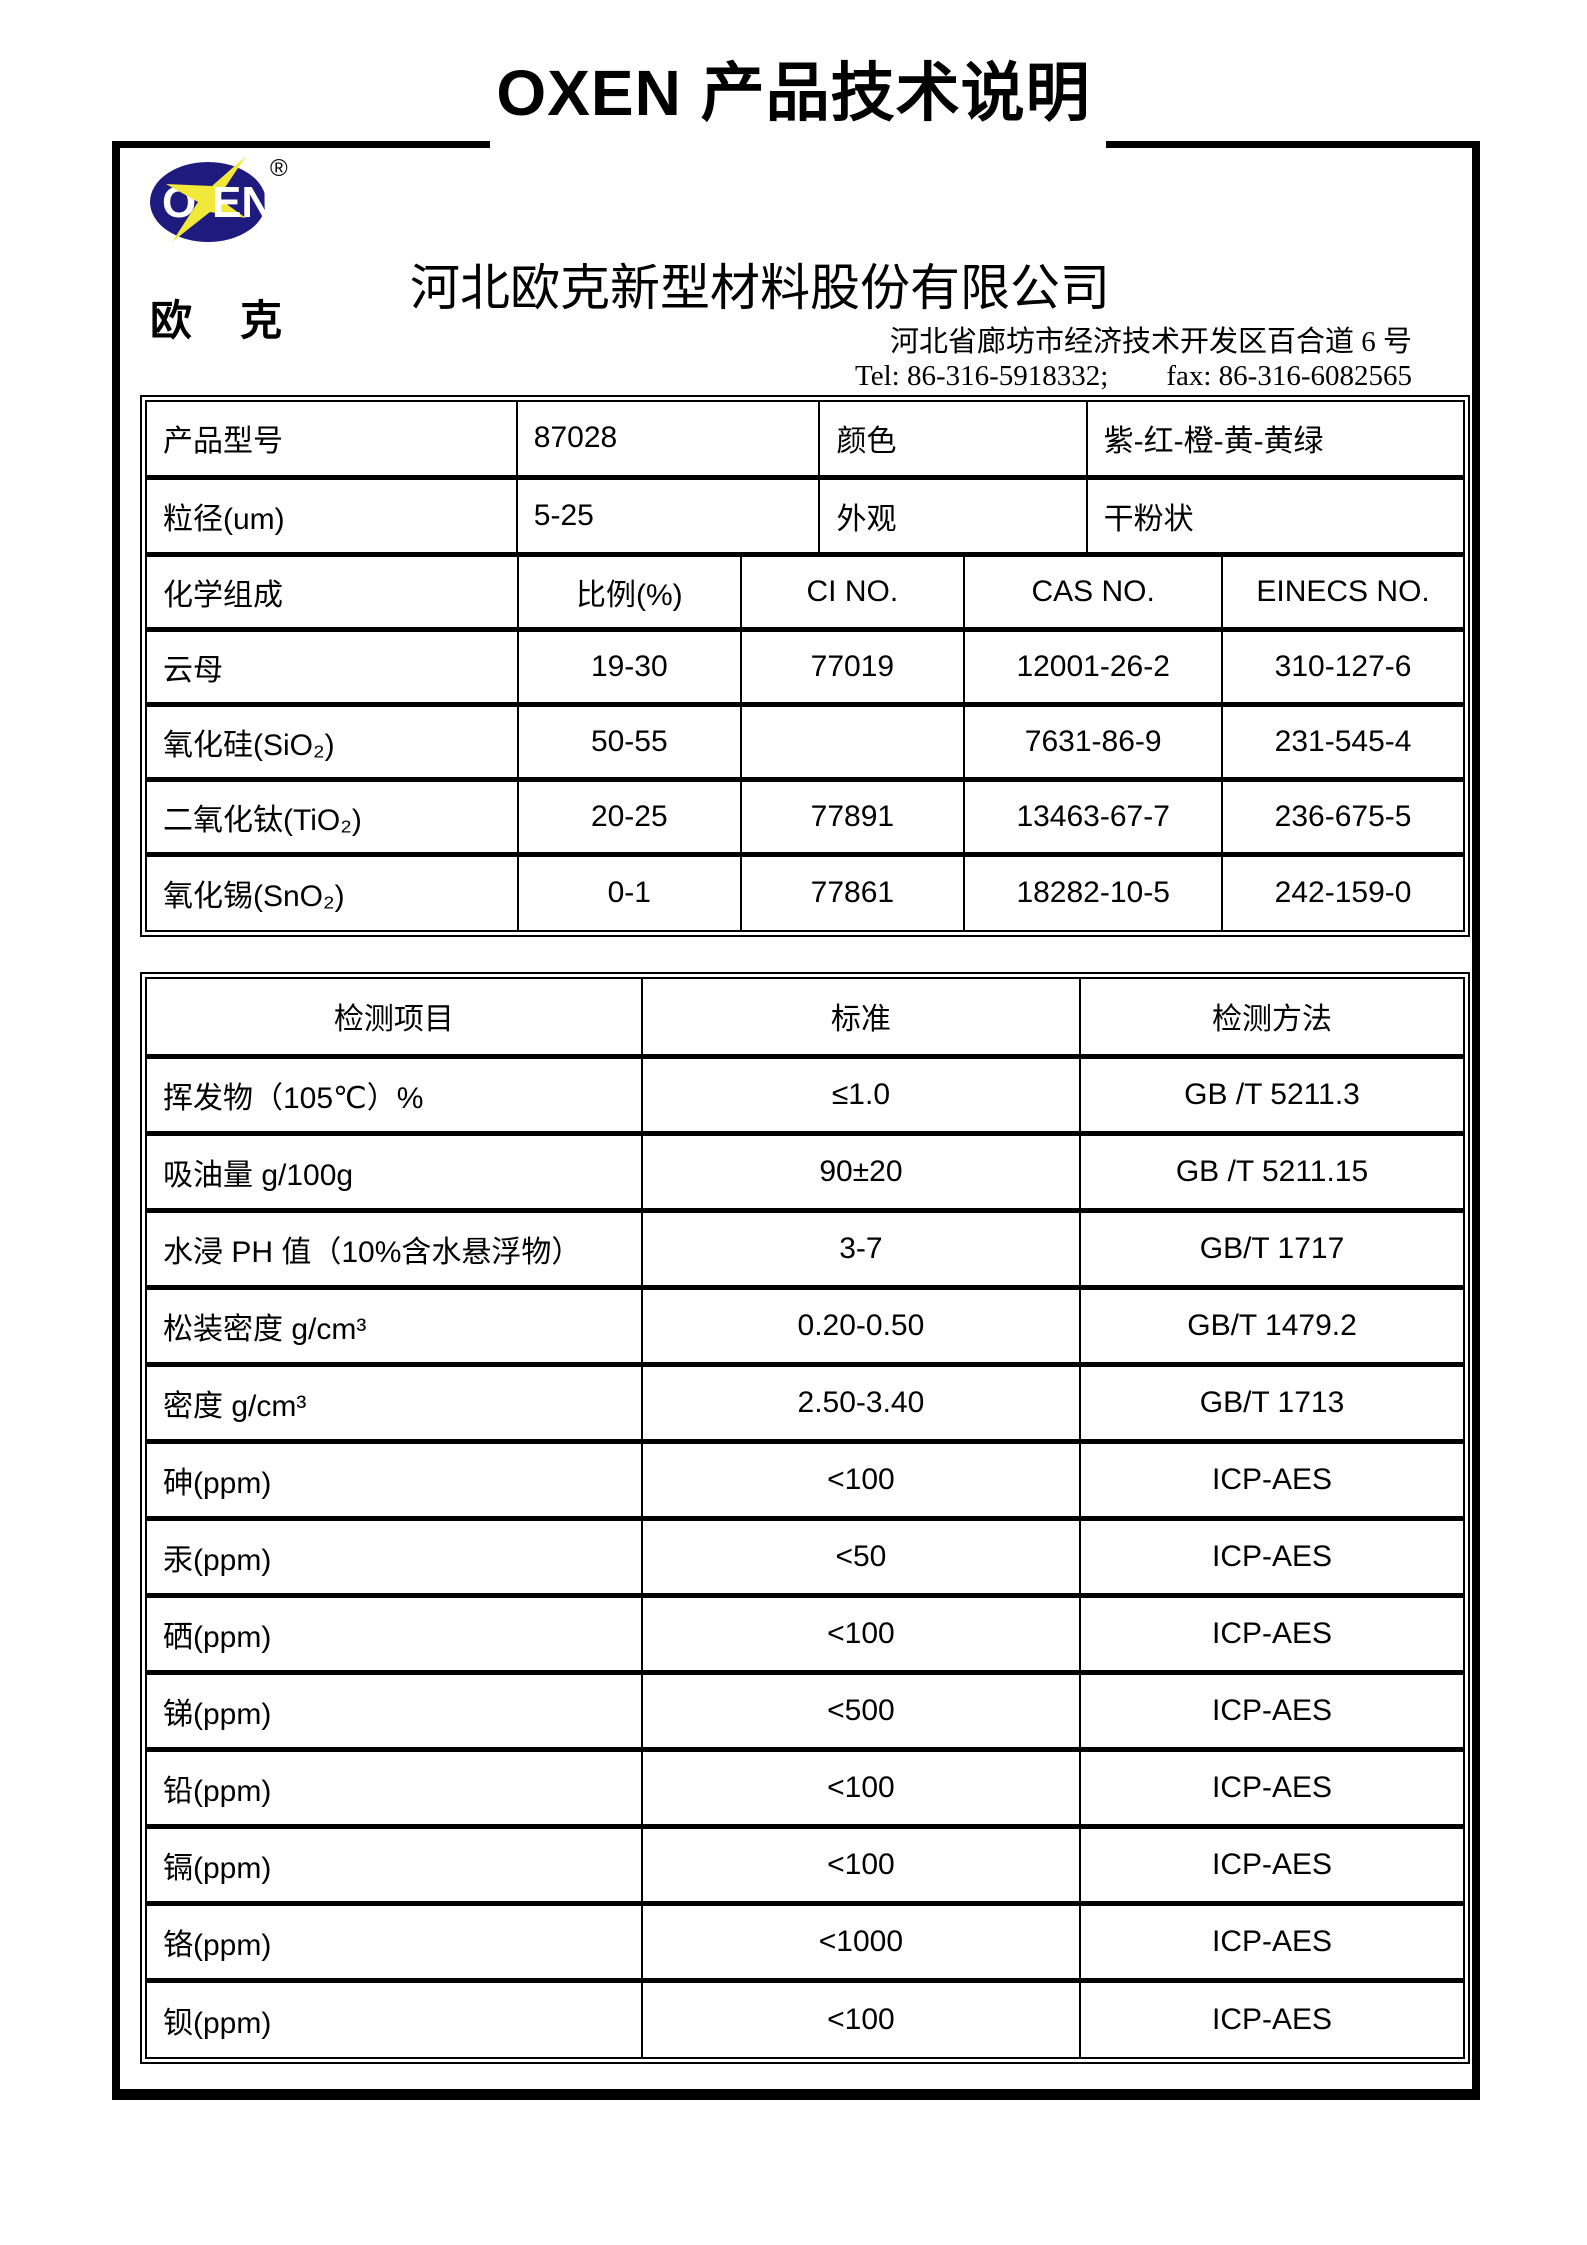 The image size is (1587, 2245). I want to click on value-cell, so click(852, 741).